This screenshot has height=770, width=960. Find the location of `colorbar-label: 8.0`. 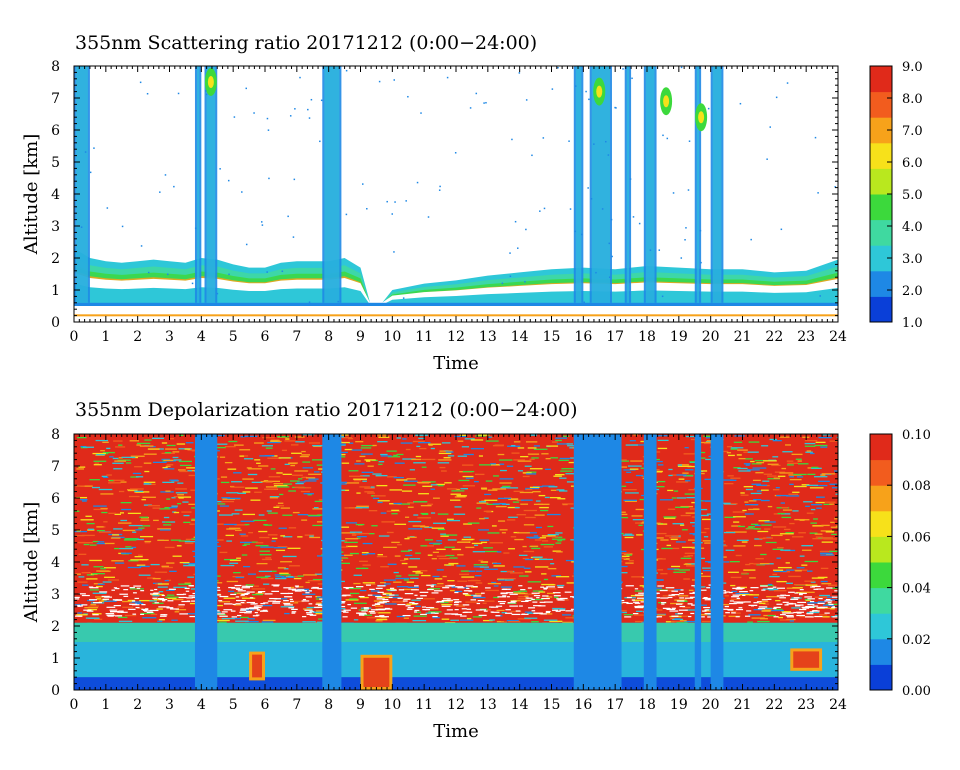

colorbar-label: 8.0 is located at coordinates (912, 99).